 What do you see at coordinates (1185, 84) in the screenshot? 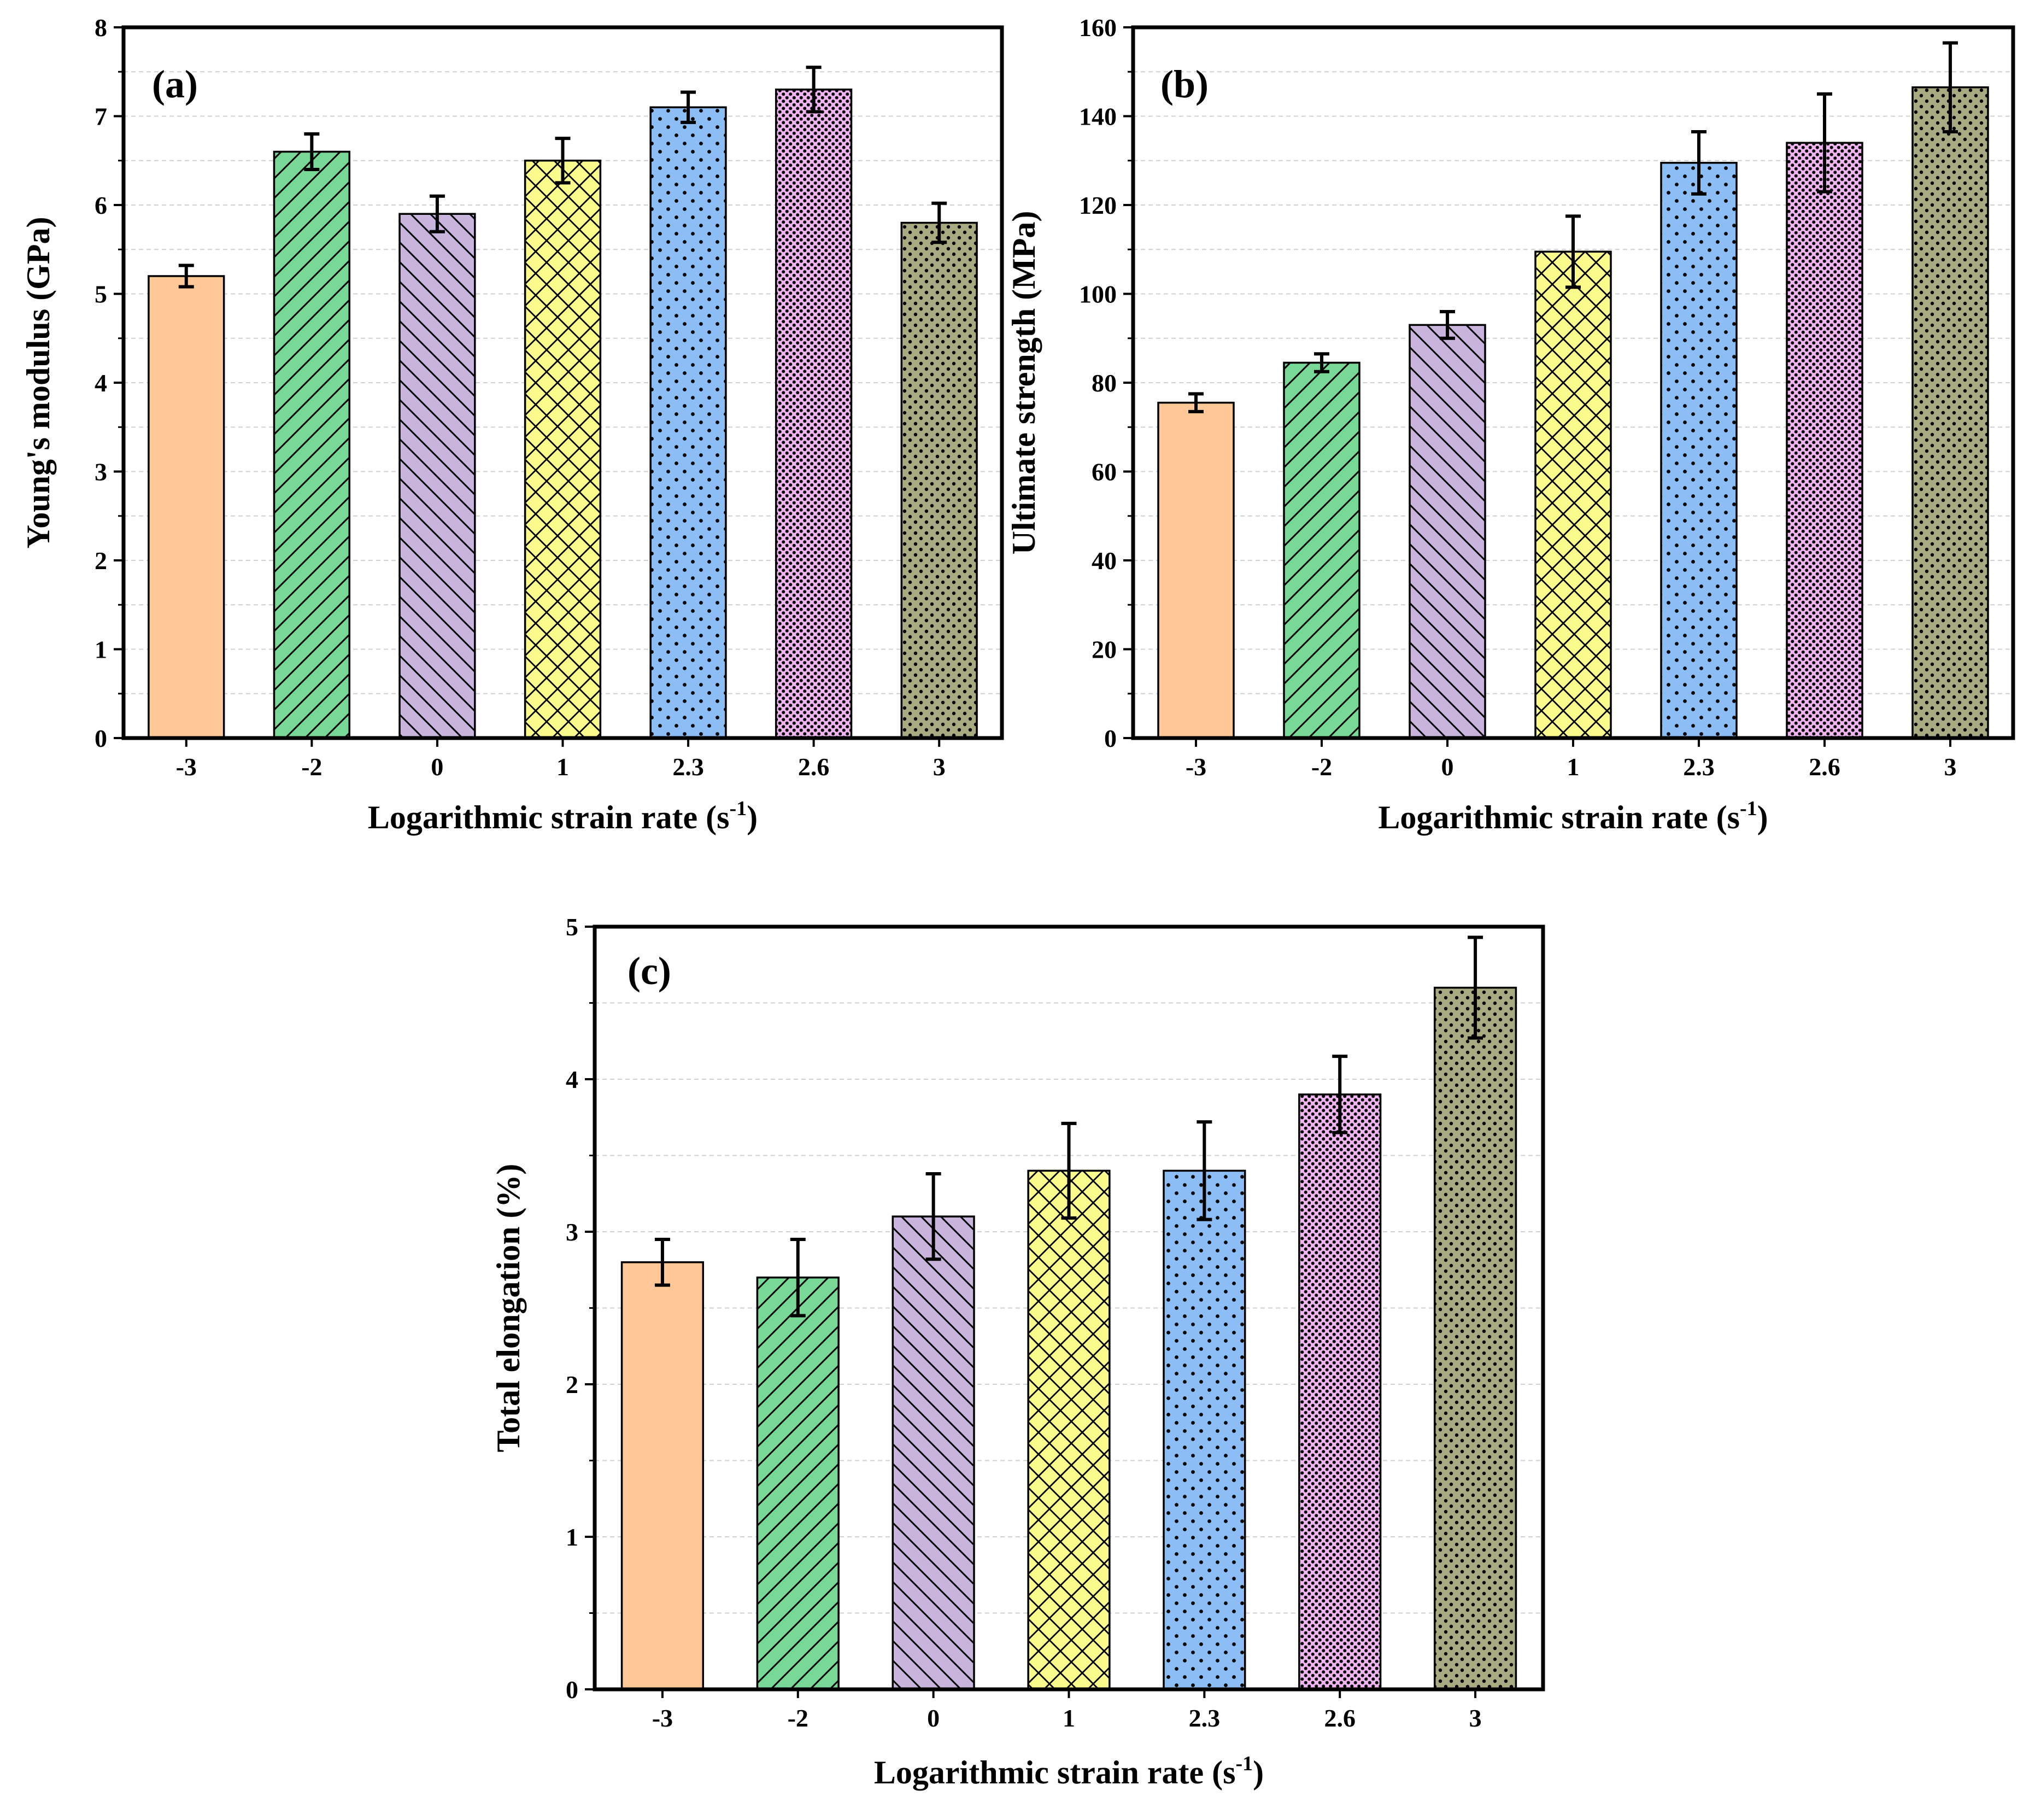
I see `panel-label: (b)` at bounding box center [1185, 84].